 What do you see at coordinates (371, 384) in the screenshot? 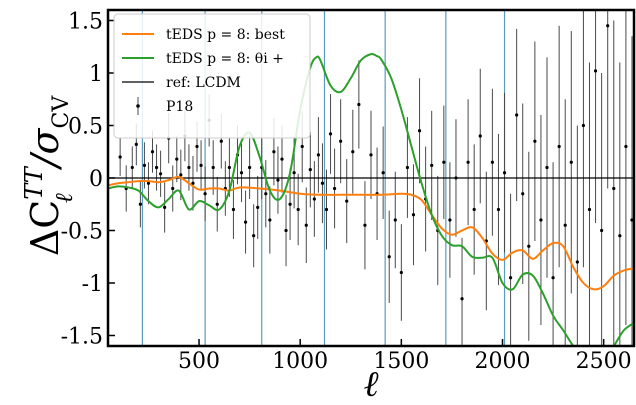
I see `x-axis-title: ℓ` at bounding box center [371, 384].